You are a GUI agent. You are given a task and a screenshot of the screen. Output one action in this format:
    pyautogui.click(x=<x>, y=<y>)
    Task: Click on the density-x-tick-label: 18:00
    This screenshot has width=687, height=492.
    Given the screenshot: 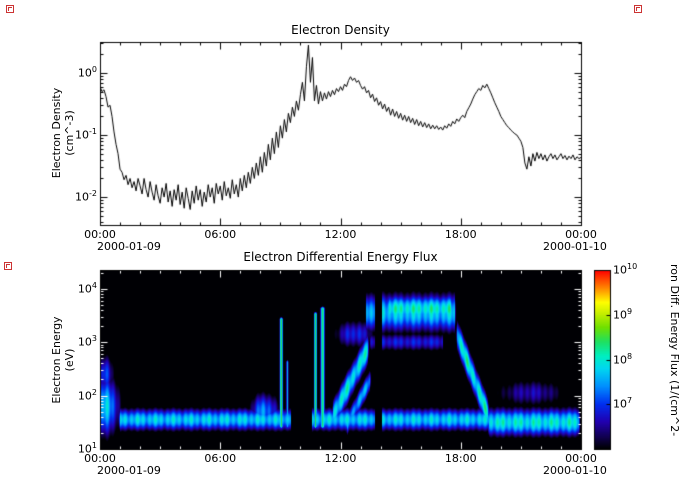 What is the action you would take?
    pyautogui.click(x=460, y=234)
    